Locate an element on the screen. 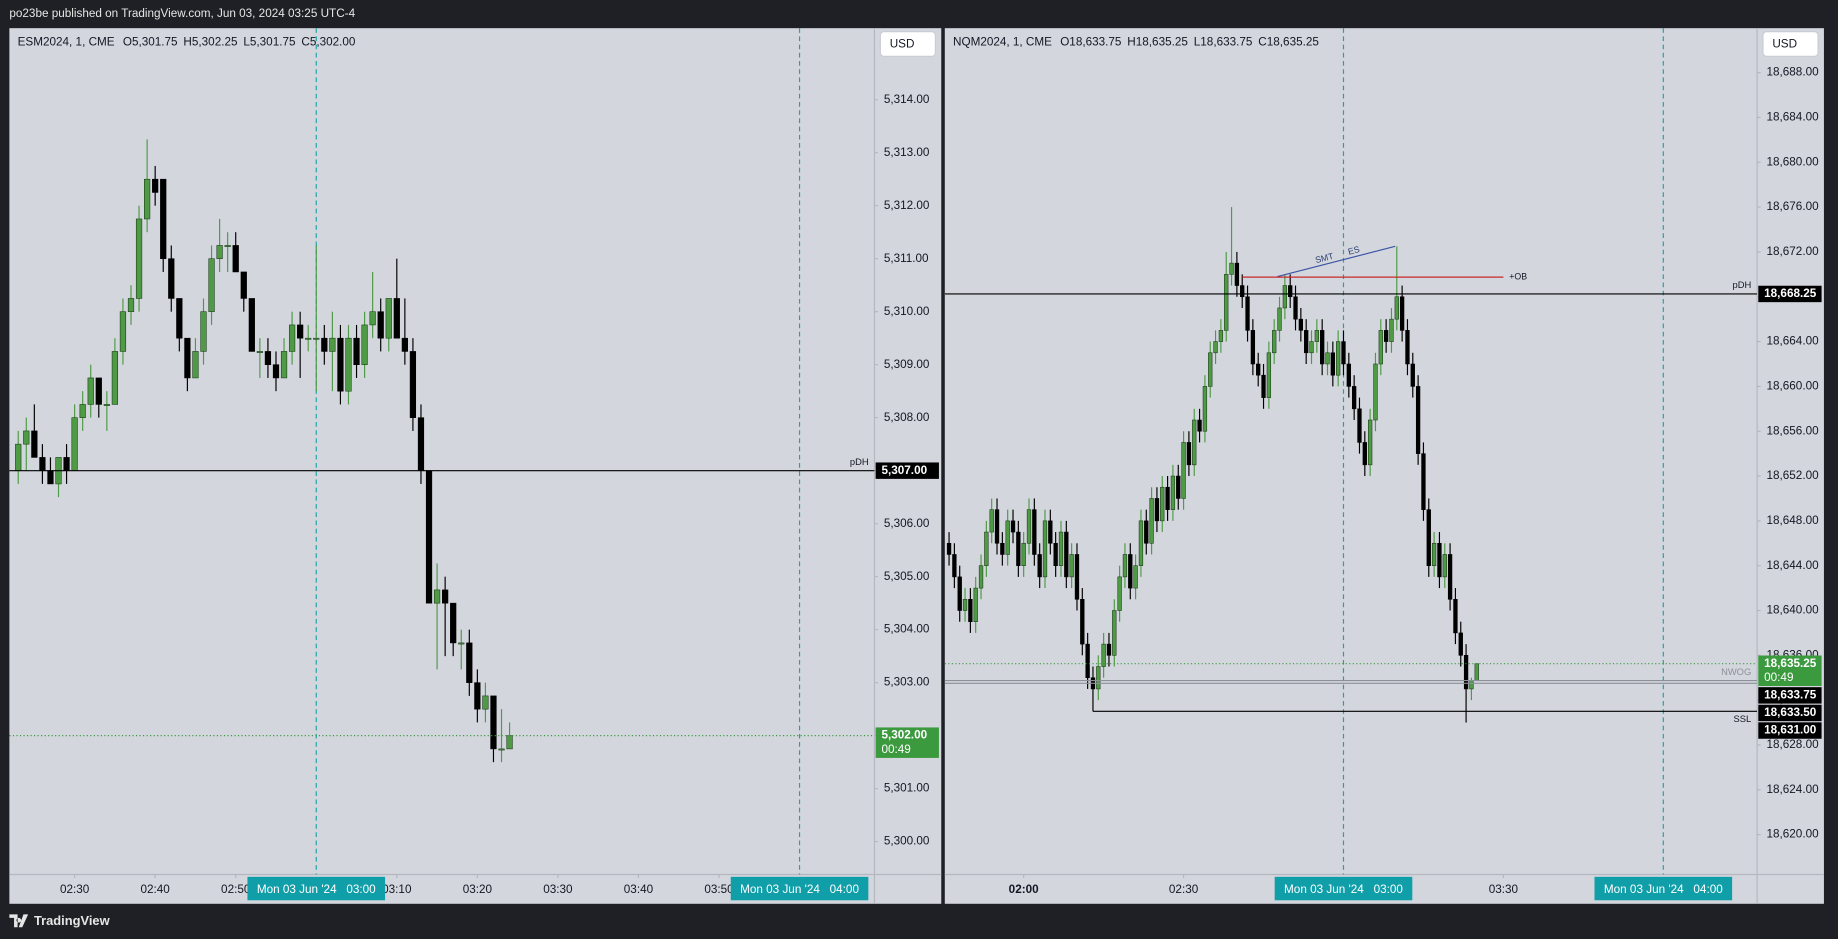 Image resolution: width=1838 pixels, height=939 pixels. symbol: ESM2024, 1, CME is located at coordinates (66, 41).